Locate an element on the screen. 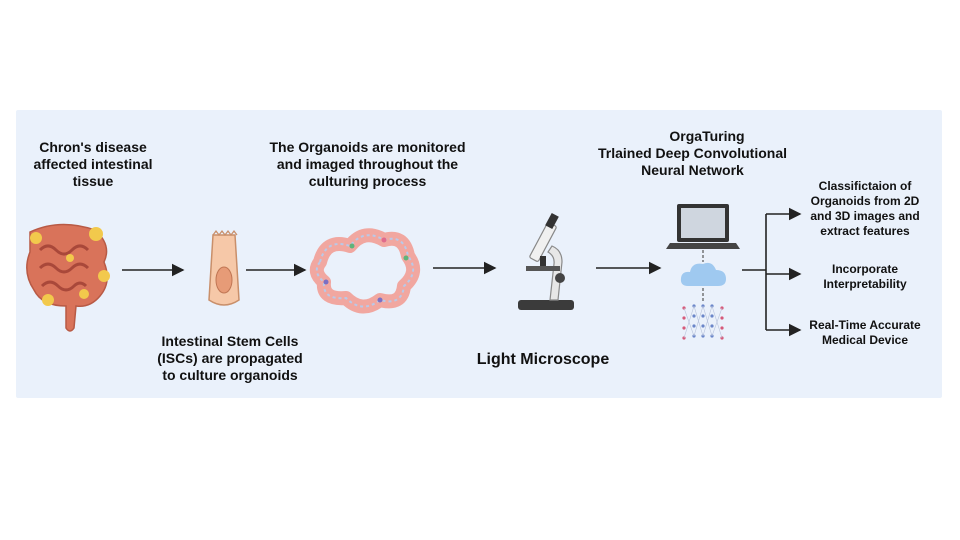 Image resolution: width=960 pixels, height=540 pixels. orgaturing-title: OrgaTuring is located at coordinates (707, 136).